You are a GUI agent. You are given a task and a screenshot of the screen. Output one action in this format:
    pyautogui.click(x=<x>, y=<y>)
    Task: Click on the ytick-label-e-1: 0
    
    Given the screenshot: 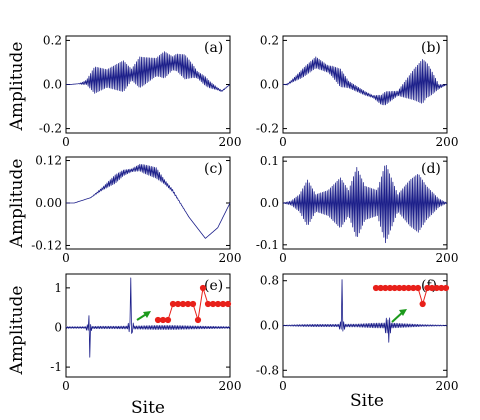 What is the action you would take?
    pyautogui.click(x=58, y=327)
    